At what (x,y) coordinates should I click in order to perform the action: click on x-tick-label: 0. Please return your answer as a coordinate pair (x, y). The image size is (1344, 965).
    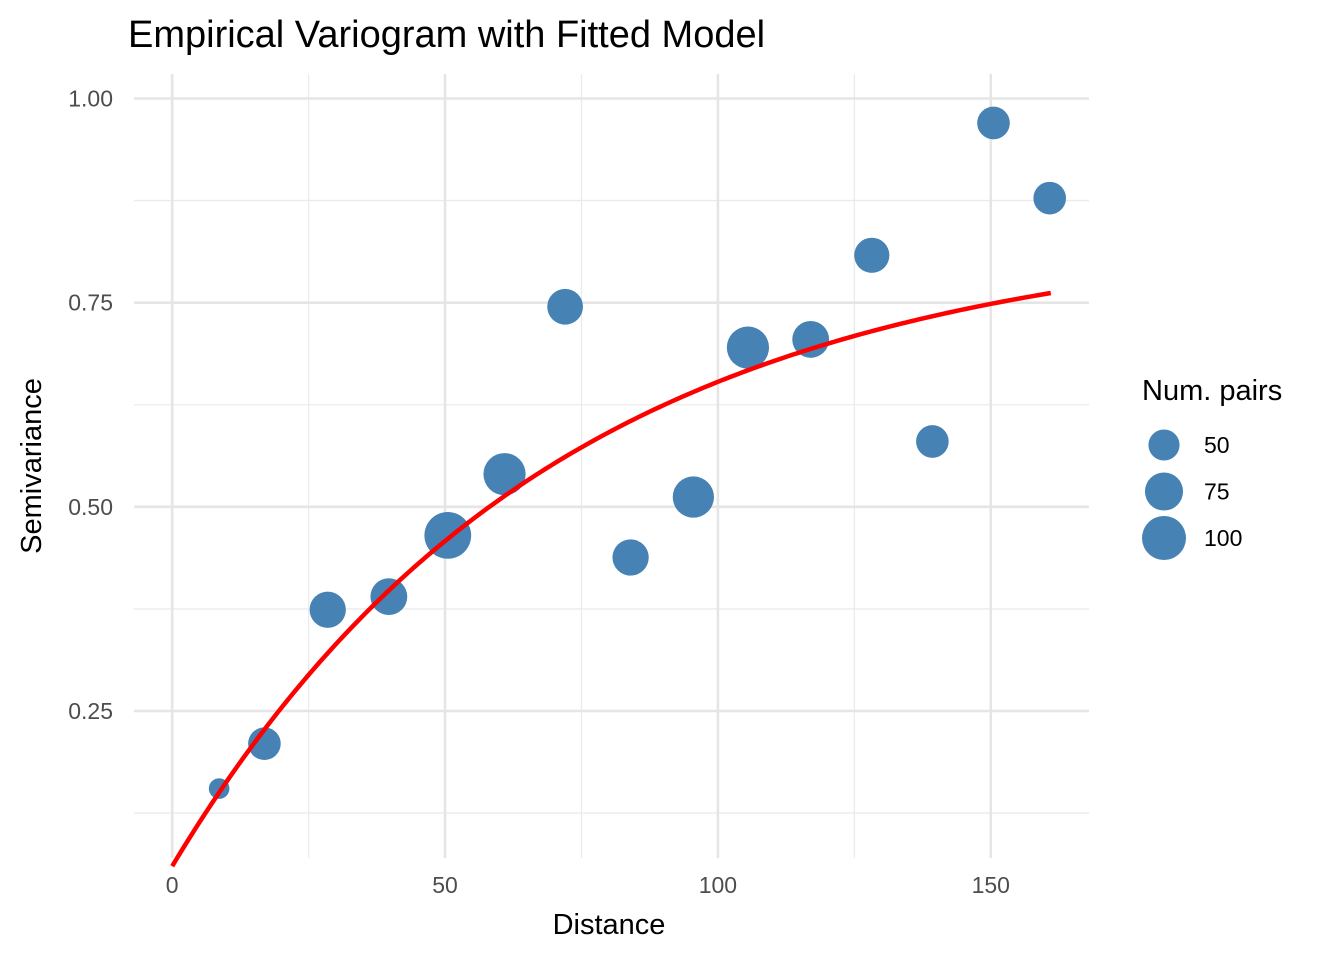
    Looking at the image, I should click on (172, 885).